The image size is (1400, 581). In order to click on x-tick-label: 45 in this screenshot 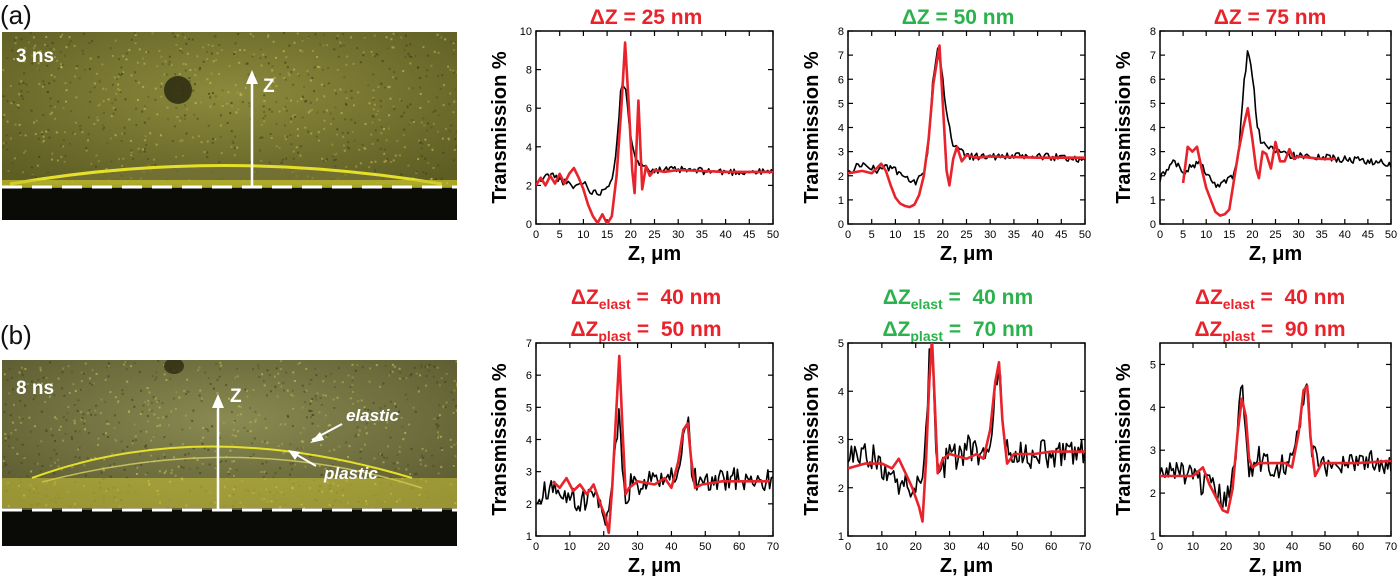, I will do `click(1061, 235)`.